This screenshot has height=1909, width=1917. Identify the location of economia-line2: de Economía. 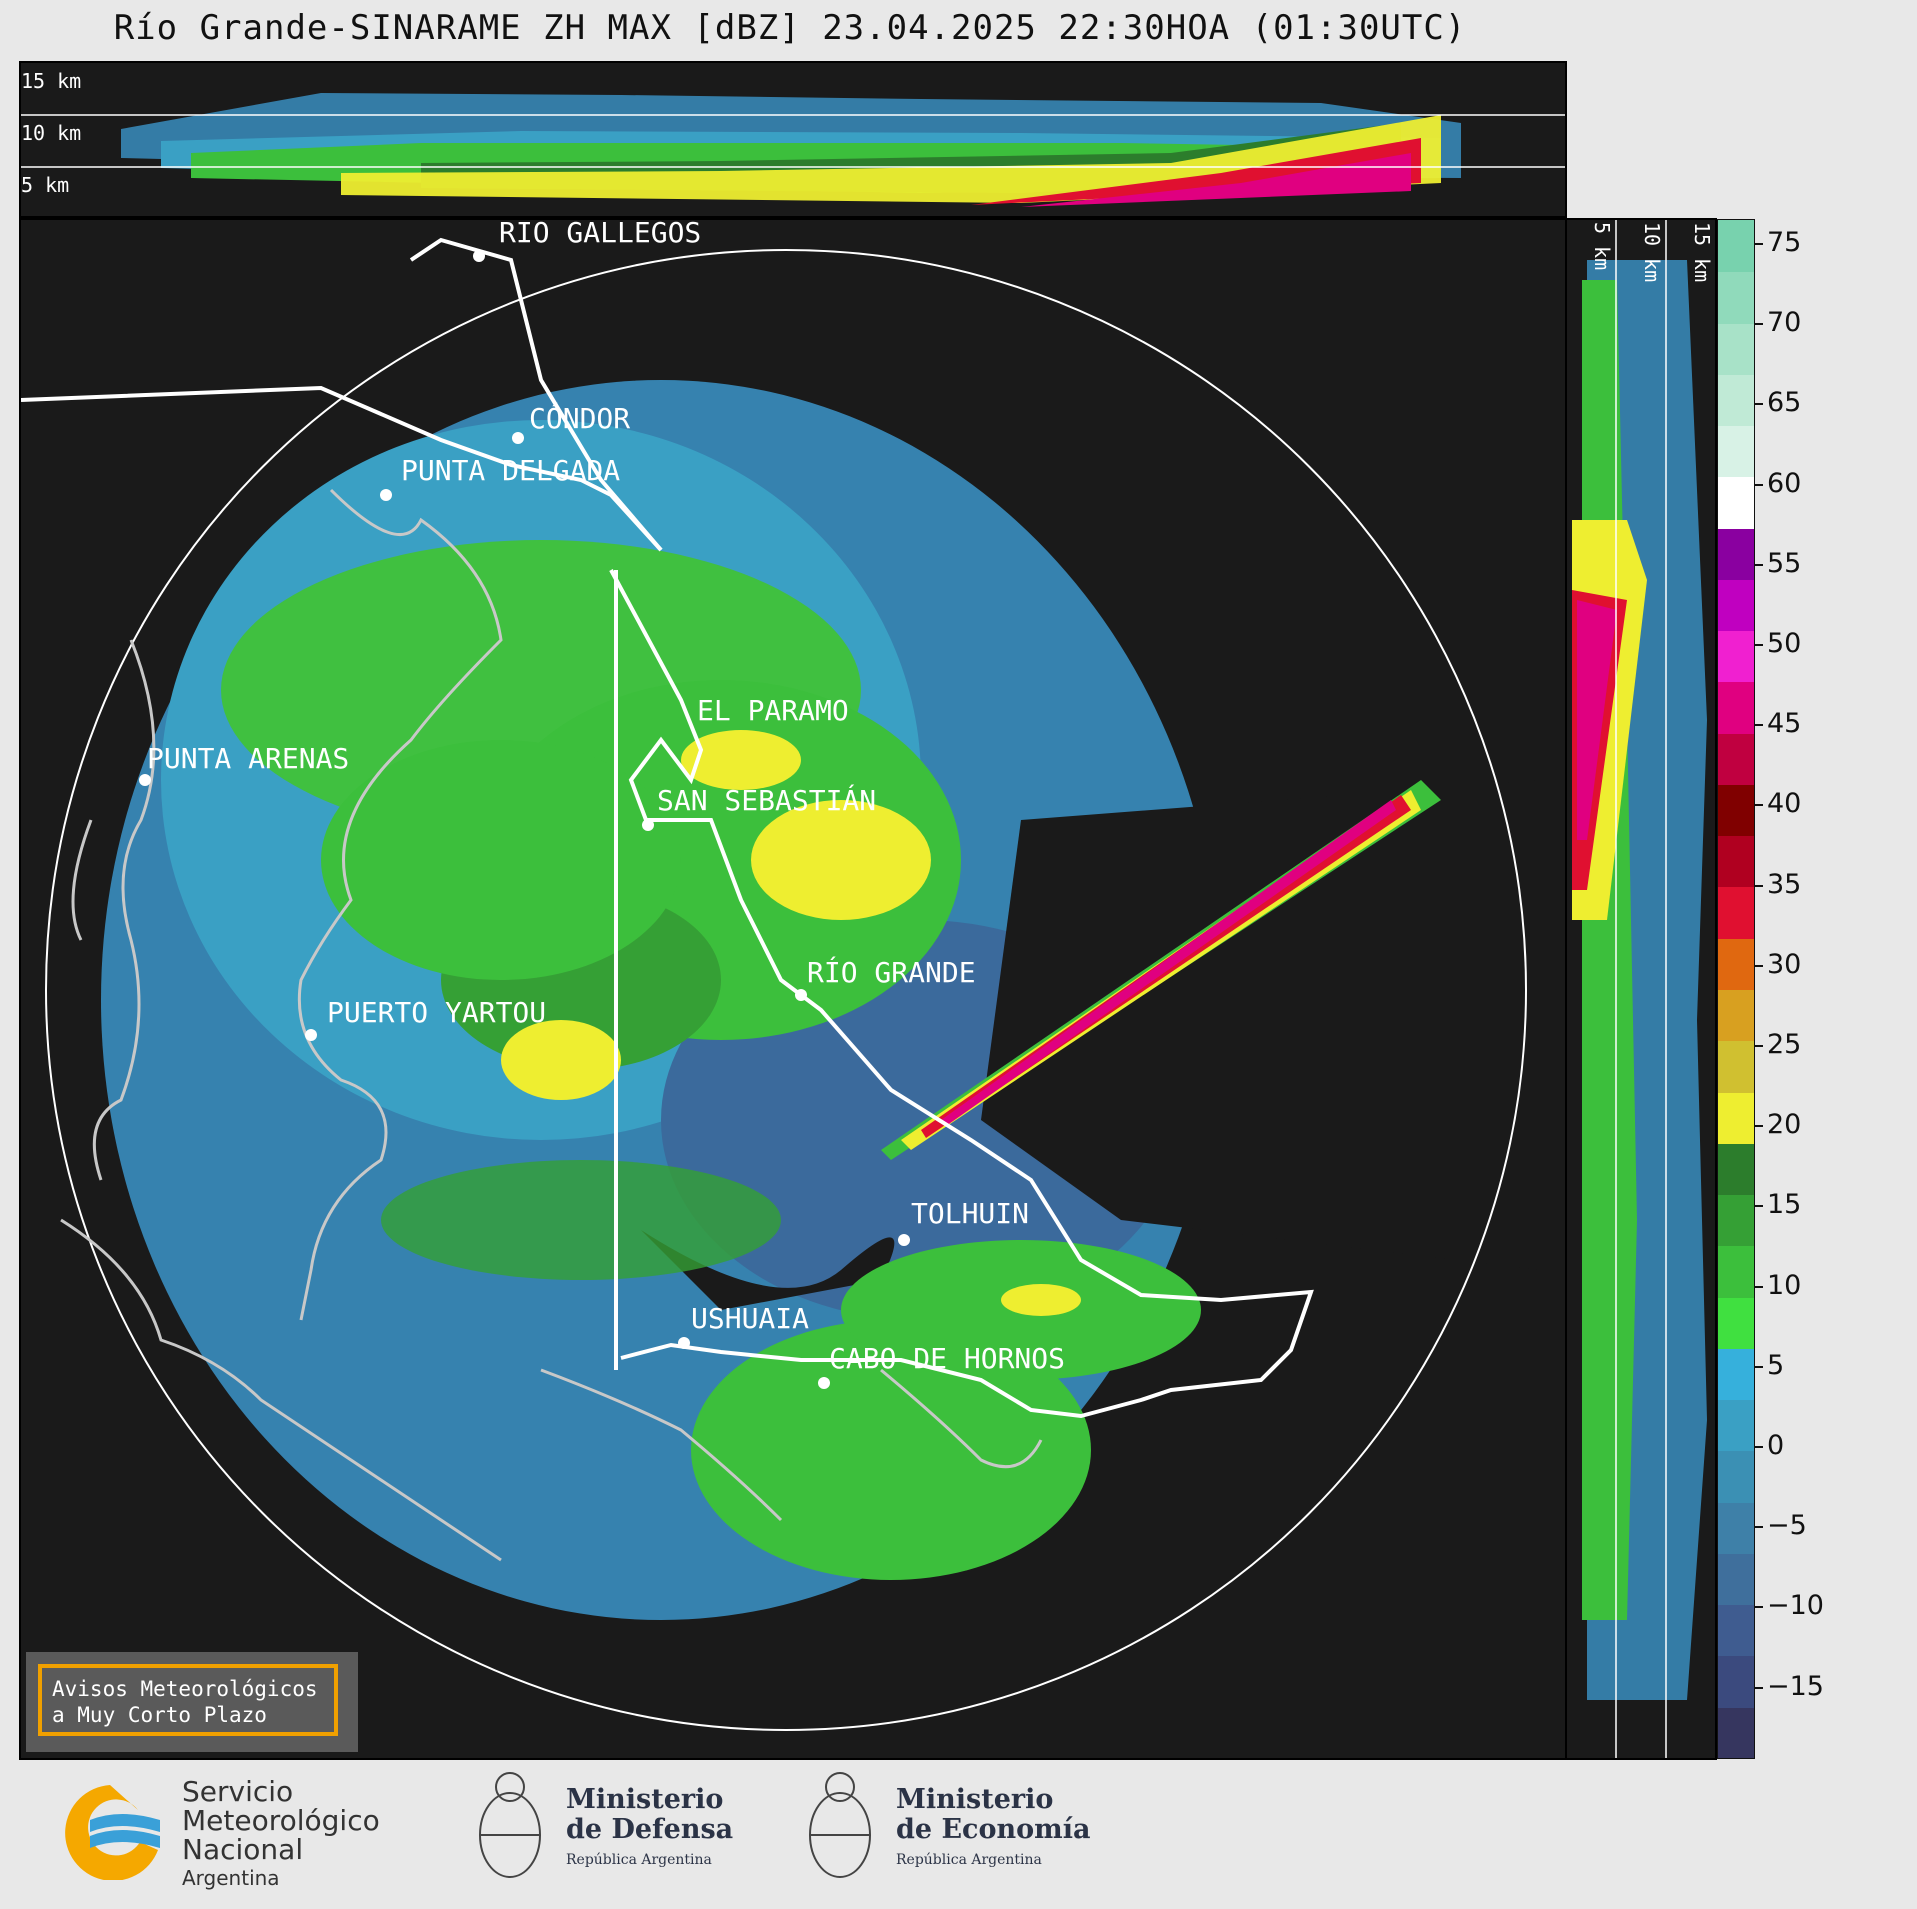
(993, 1829).